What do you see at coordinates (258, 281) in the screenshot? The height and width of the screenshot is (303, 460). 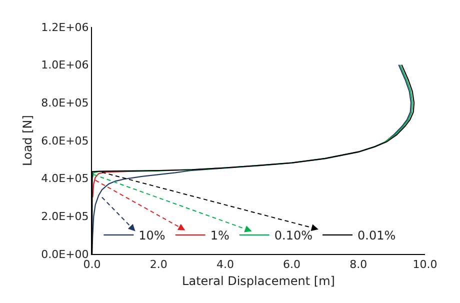 I see `x-axis-title: Lateral Displacement [m]` at bounding box center [258, 281].